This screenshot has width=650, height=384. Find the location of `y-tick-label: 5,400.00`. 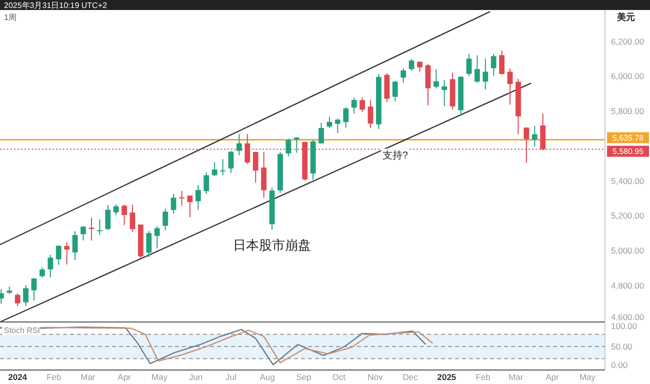

y-tick-label: 5,400.00 is located at coordinates (627, 181).